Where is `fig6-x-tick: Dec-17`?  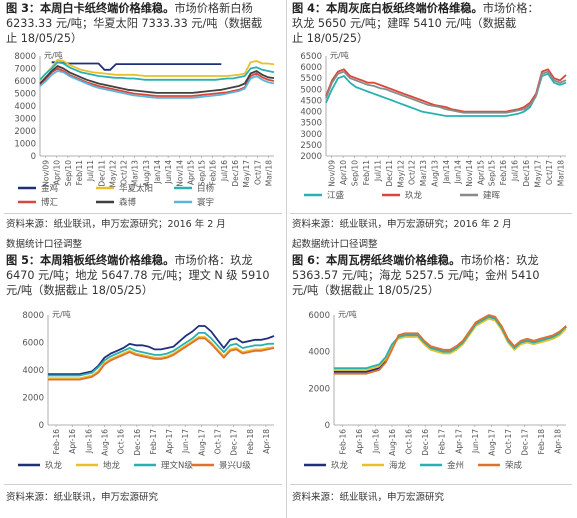 fig6-x-tick: Dec-17 is located at coordinates (525, 442).